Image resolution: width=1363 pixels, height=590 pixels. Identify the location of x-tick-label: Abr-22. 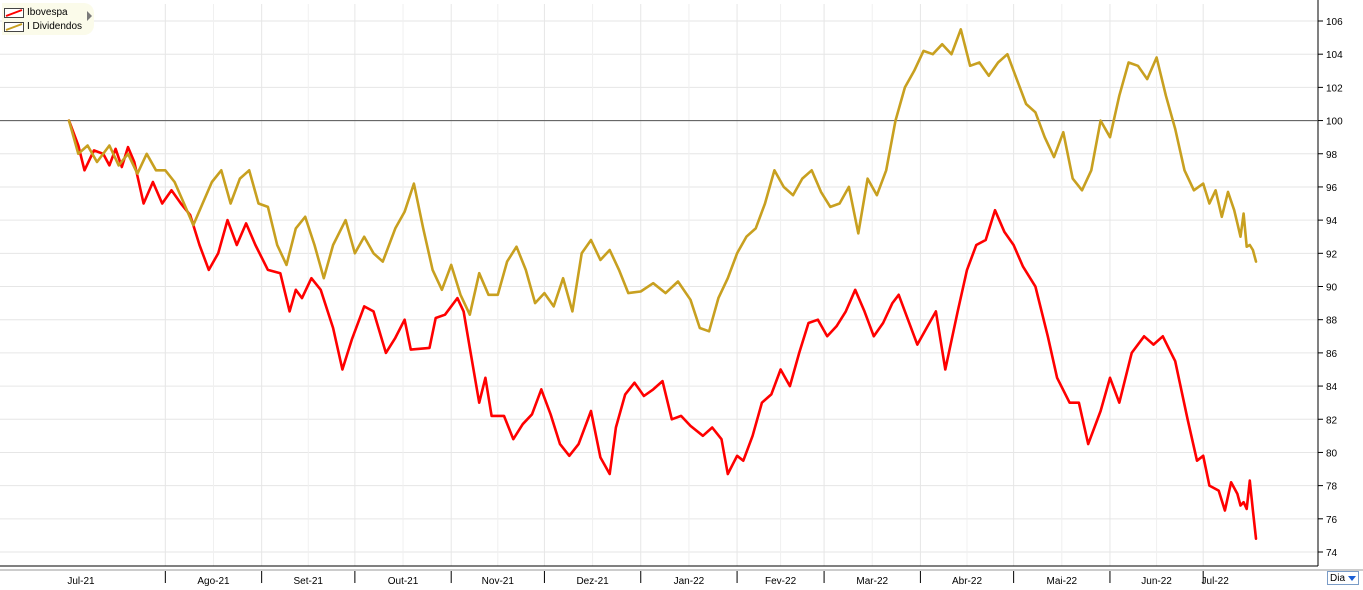
(967, 581).